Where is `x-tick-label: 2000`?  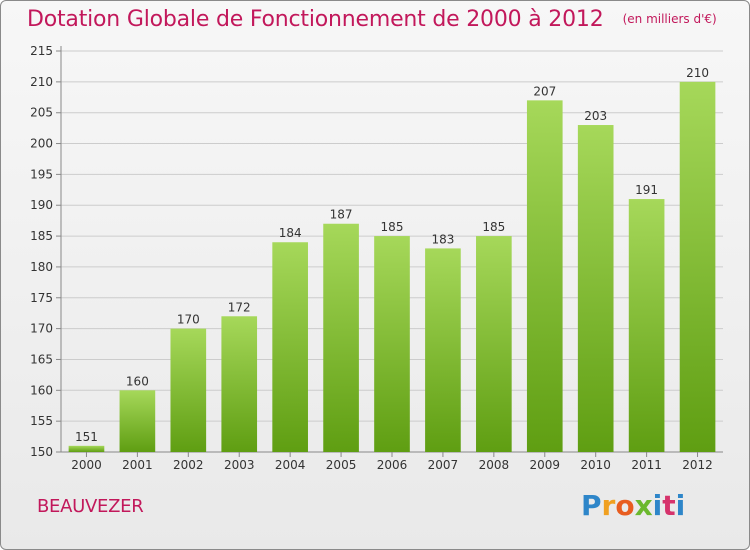
x-tick-label: 2000 is located at coordinates (86, 465).